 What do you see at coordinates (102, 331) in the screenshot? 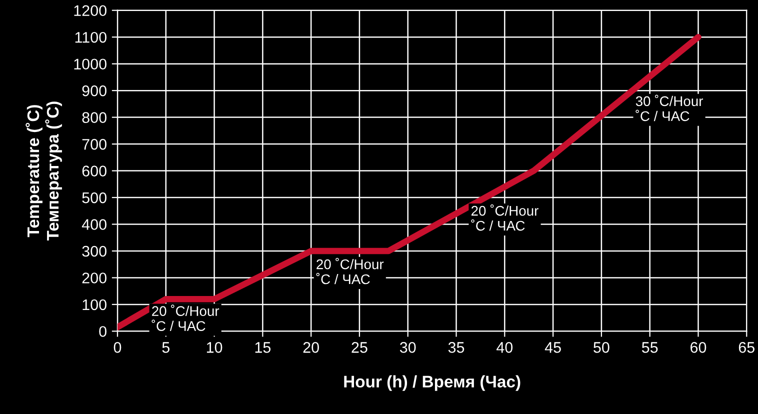
I see `y-tick-label: 0` at bounding box center [102, 331].